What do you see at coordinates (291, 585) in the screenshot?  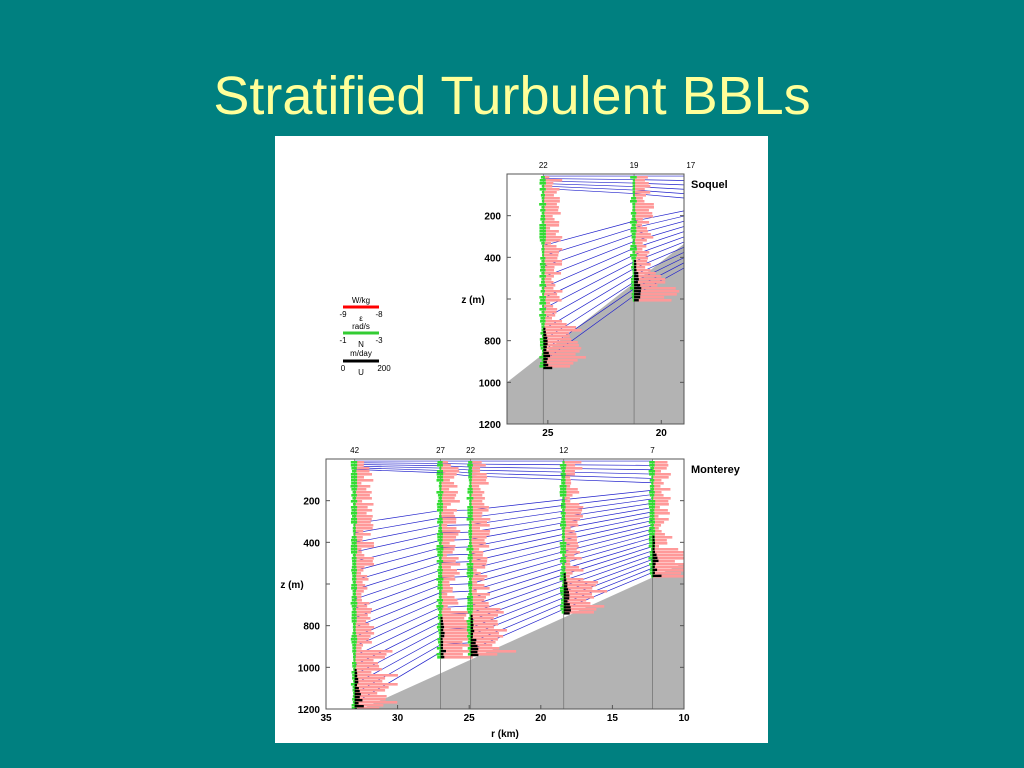 I see `y-axis-label: z (m)` at bounding box center [291, 585].